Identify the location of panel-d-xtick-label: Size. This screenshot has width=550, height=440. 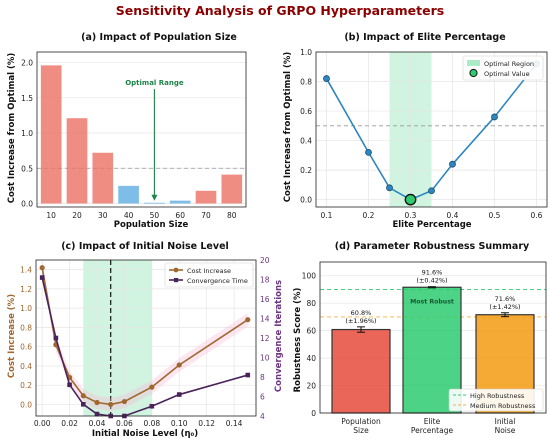
(361, 430).